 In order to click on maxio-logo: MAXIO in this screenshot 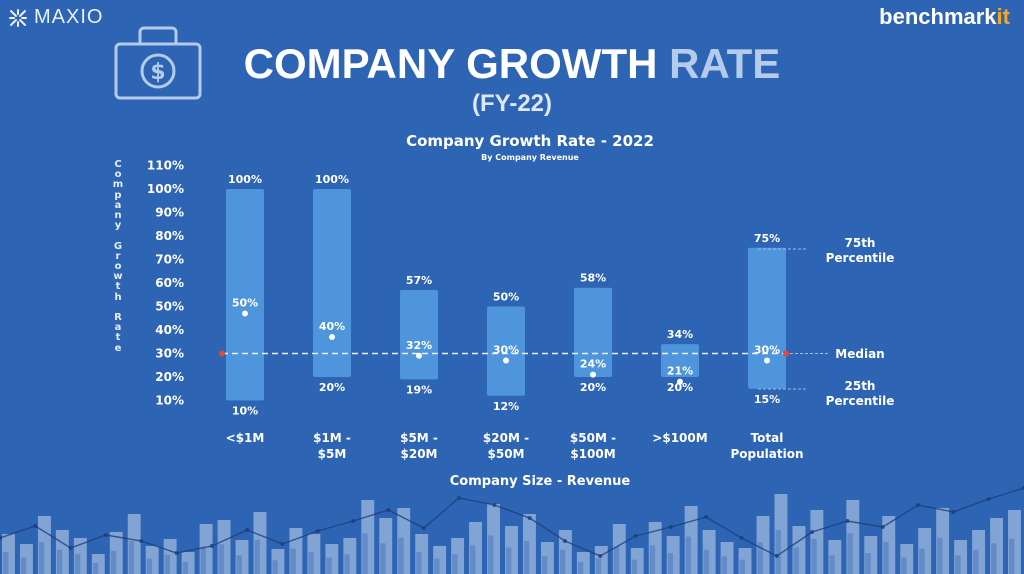, I will do `click(55, 17)`.